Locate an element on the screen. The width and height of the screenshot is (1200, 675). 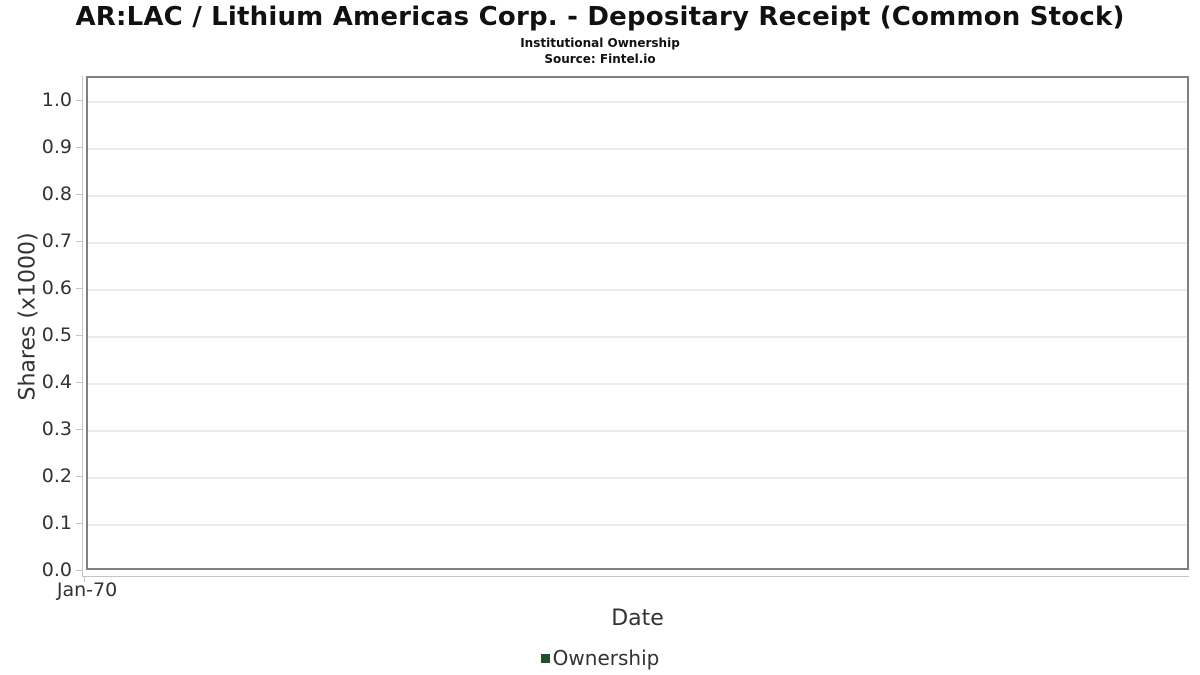
y-tick-label: 0.7 is located at coordinates (56, 240).